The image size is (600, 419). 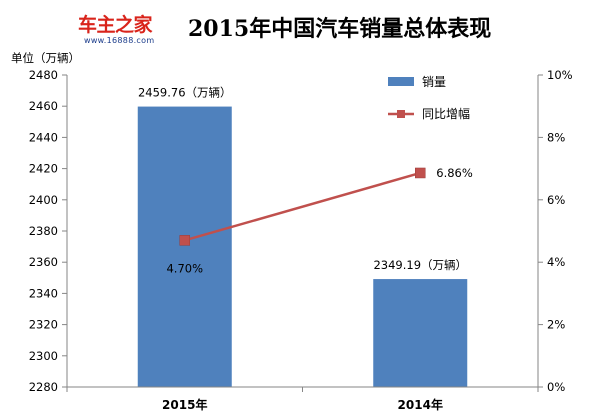 What do you see at coordinates (420, 404) in the screenshot?
I see `x-tick-label: 2014年` at bounding box center [420, 404].